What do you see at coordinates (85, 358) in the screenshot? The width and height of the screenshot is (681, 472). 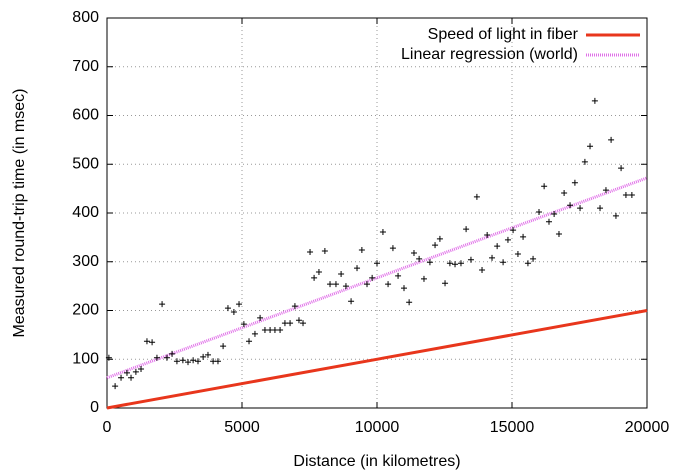 I see `y-tick-label: 100` at bounding box center [85, 358].